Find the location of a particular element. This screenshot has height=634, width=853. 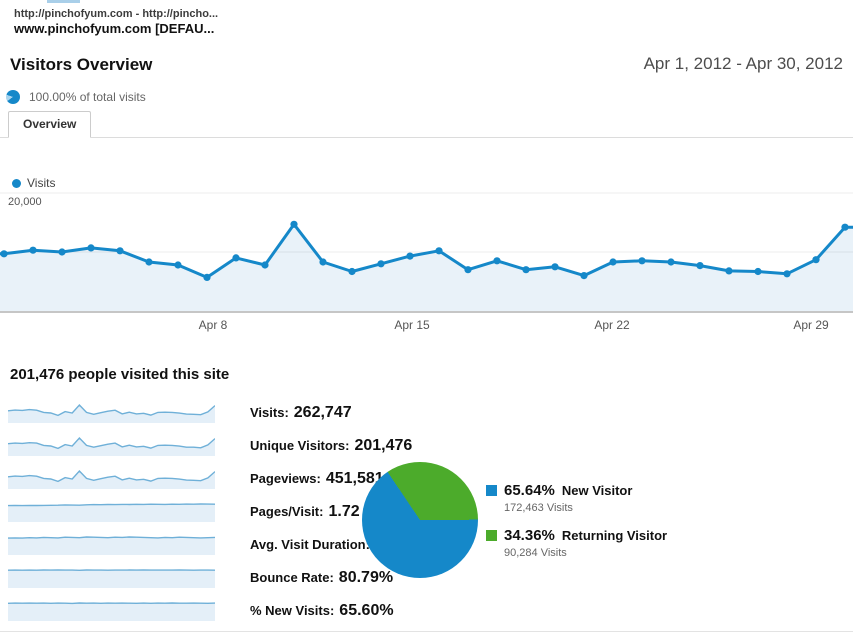

percent-new-visits-sparkline is located at coordinates (111, 611).